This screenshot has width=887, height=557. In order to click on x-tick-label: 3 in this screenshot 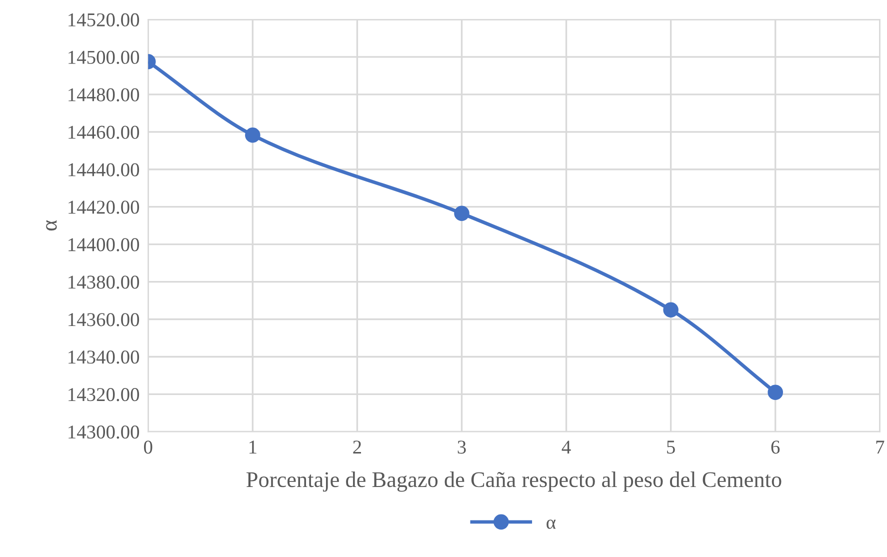, I will do `click(462, 447)`.